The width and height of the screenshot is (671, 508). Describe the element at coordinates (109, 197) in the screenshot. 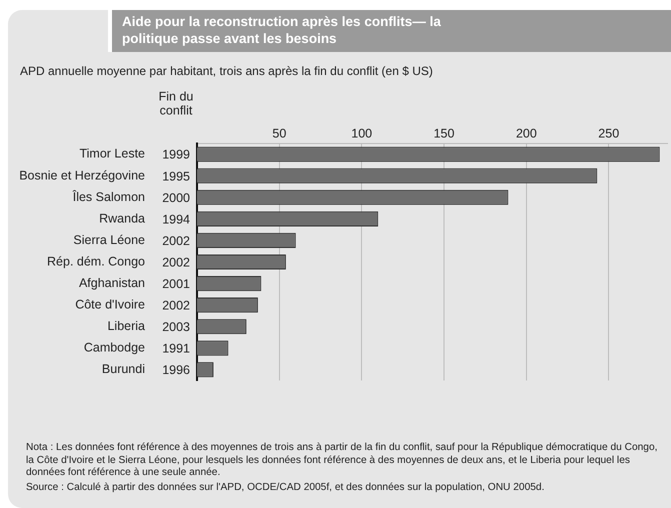

I see `y-tick-label: Îles Salomon` at that location.